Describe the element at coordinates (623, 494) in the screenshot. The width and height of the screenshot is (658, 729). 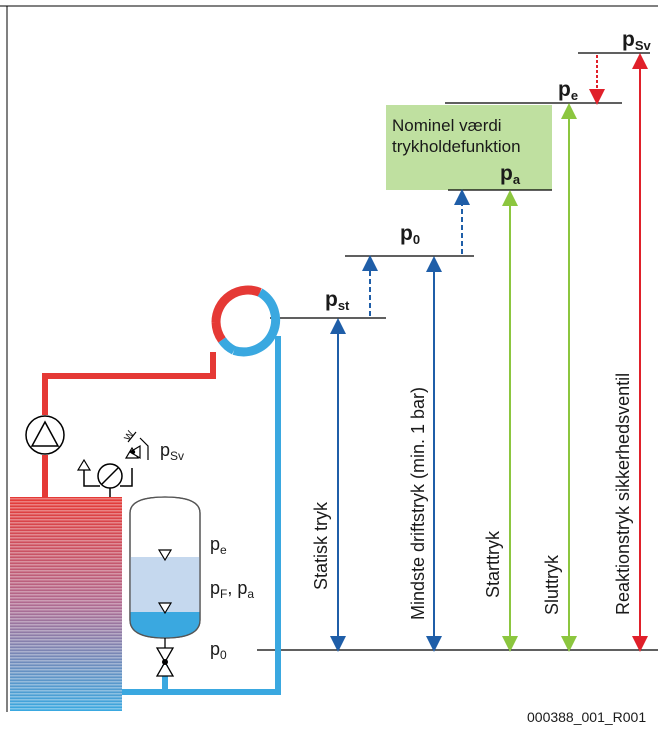
I see `text-reaktion: Reaktionstryk sikkerhedsventil` at that location.